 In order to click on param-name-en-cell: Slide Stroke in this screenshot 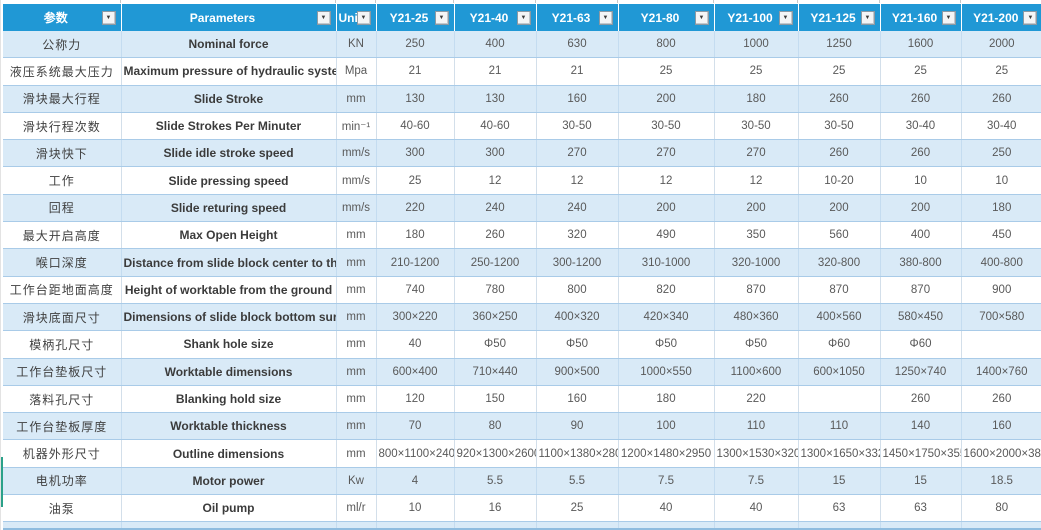, I will do `click(229, 99)`.